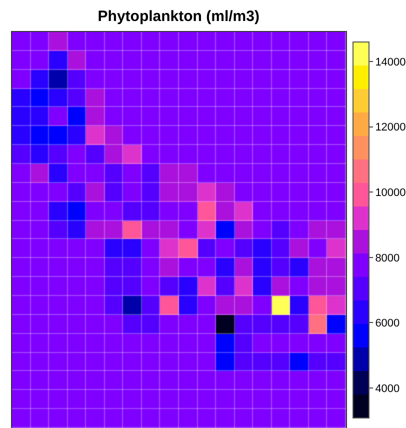 This screenshot has width=406, height=428. Describe the element at coordinates (390, 62) in the screenshot. I see `color-bar-label: 14000` at that location.